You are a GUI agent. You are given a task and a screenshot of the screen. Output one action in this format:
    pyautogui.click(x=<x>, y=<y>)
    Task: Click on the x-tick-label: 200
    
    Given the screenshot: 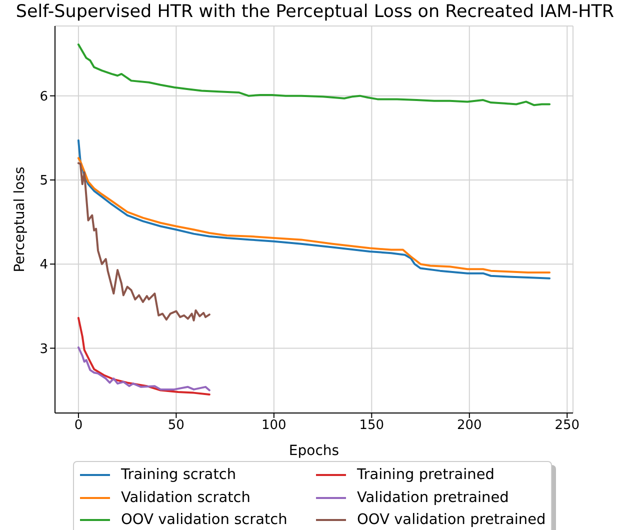 What is the action you would take?
    pyautogui.click(x=469, y=426)
    